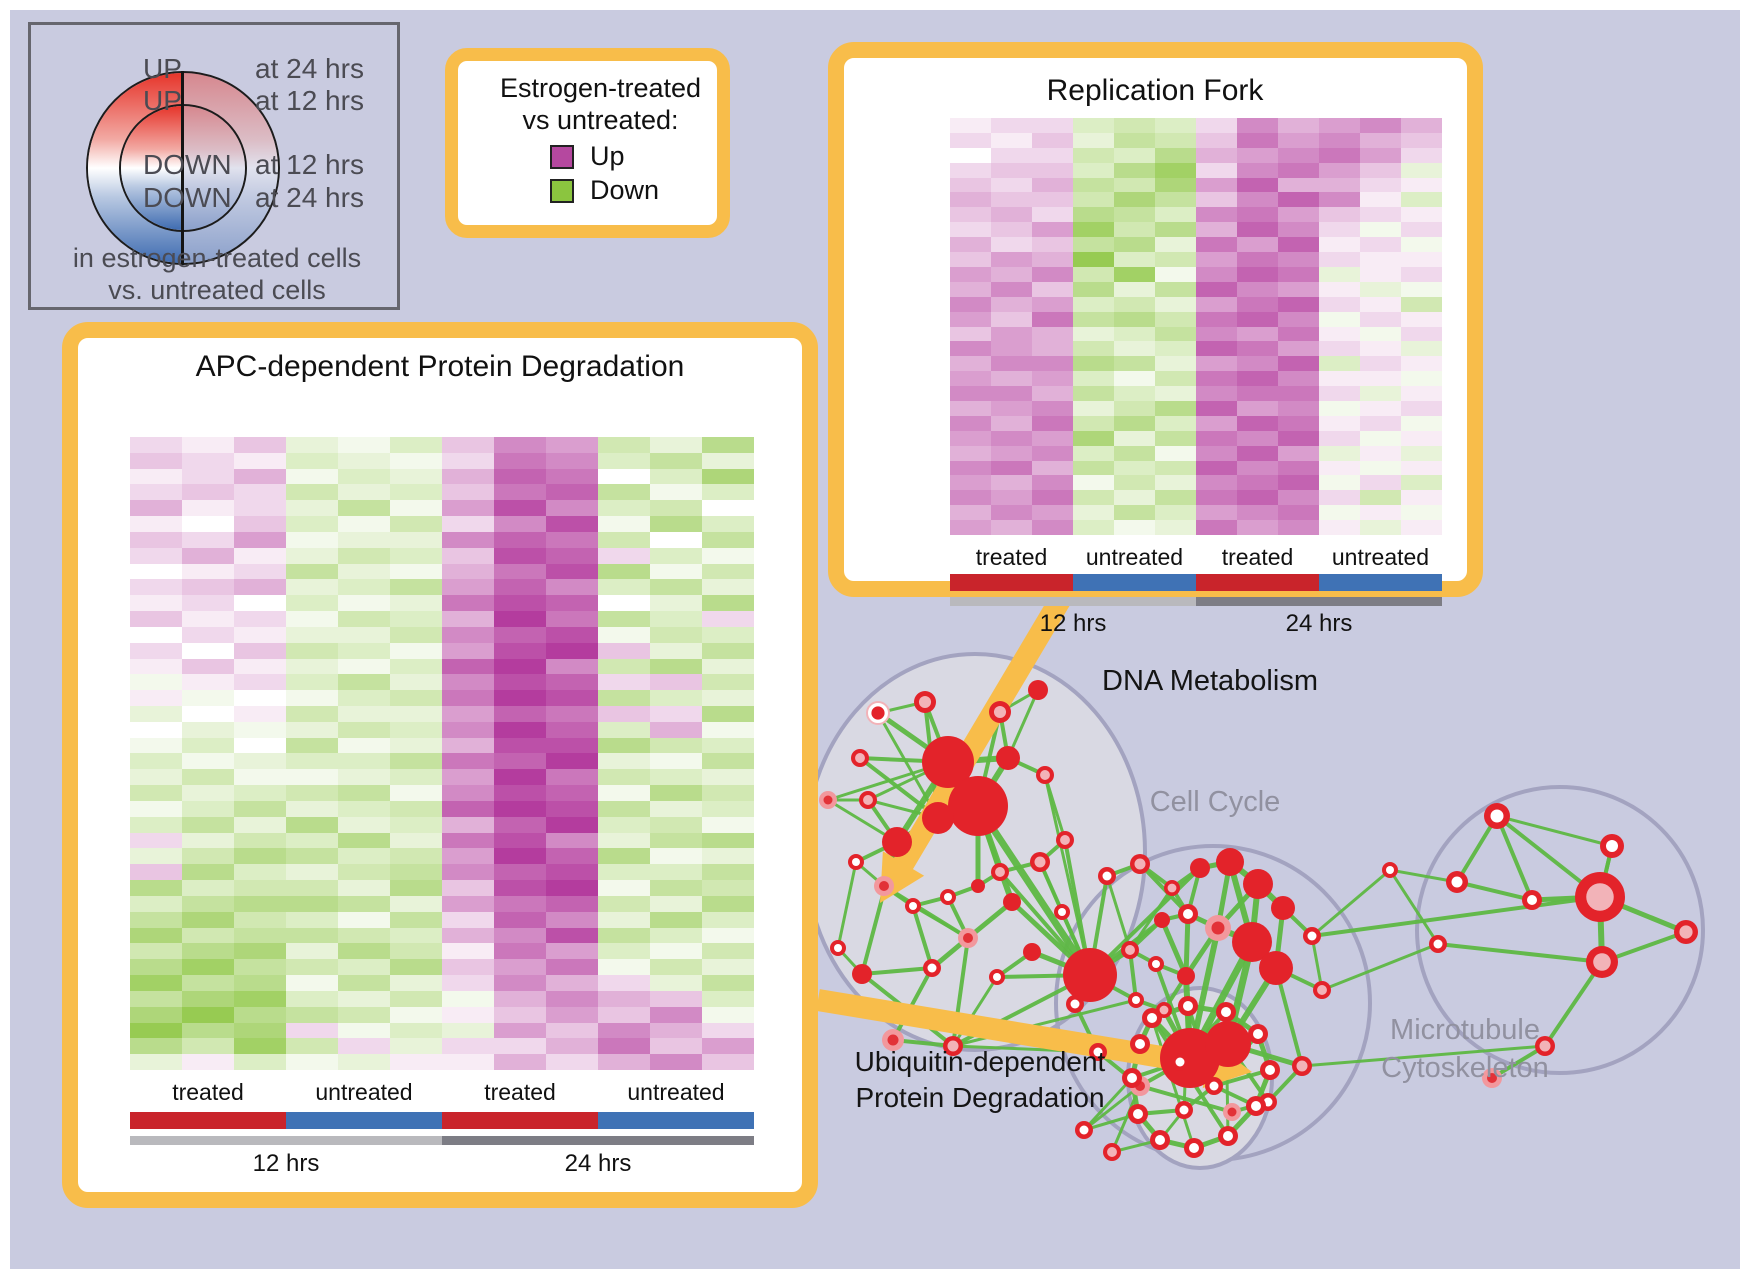  Describe the element at coordinates (1319, 623) in the screenshot. I see `rf-24hrs-label: 24 hrs` at that location.